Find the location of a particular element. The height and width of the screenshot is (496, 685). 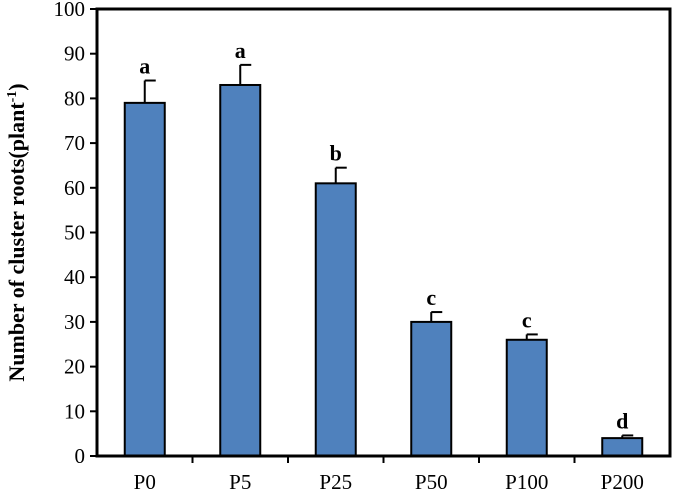

y-tick-label: 40 is located at coordinates (74, 277).